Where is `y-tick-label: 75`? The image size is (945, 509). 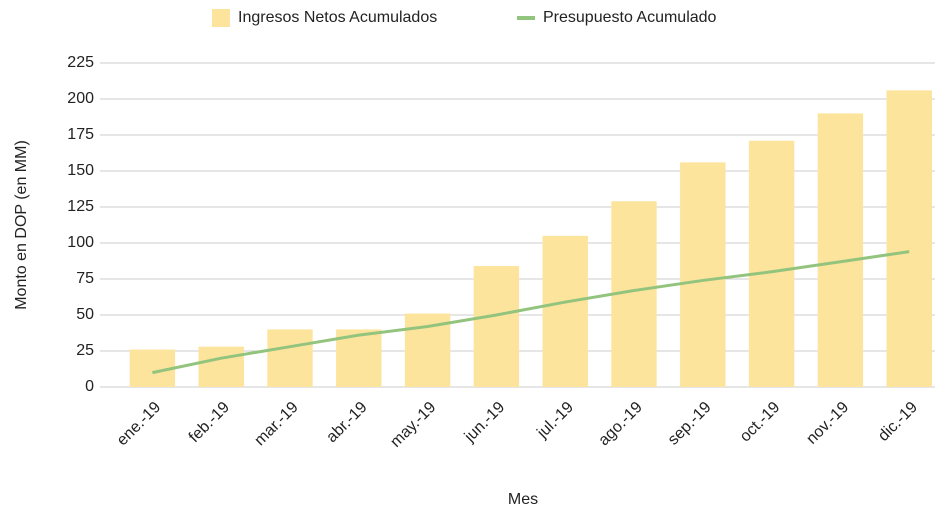 y-tick-label: 75 is located at coordinates (85, 278).